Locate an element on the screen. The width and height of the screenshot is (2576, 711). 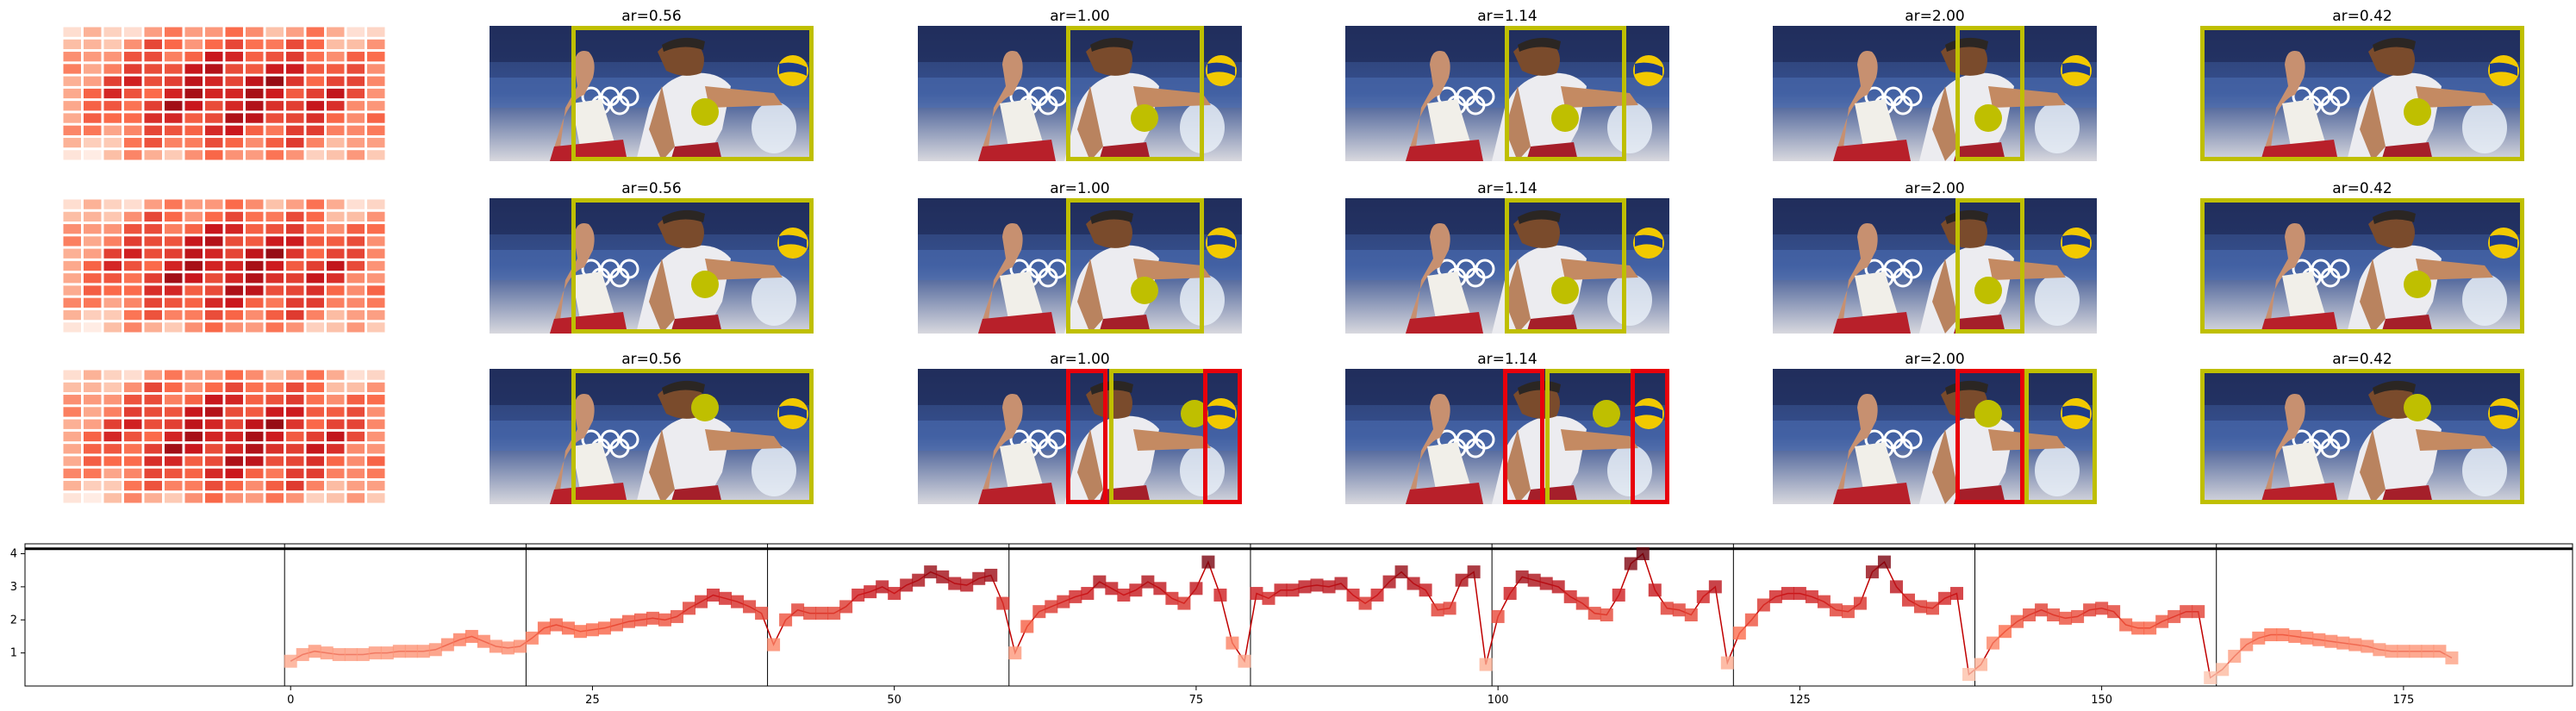
panel-title: ar=1.00 is located at coordinates (1080, 359).